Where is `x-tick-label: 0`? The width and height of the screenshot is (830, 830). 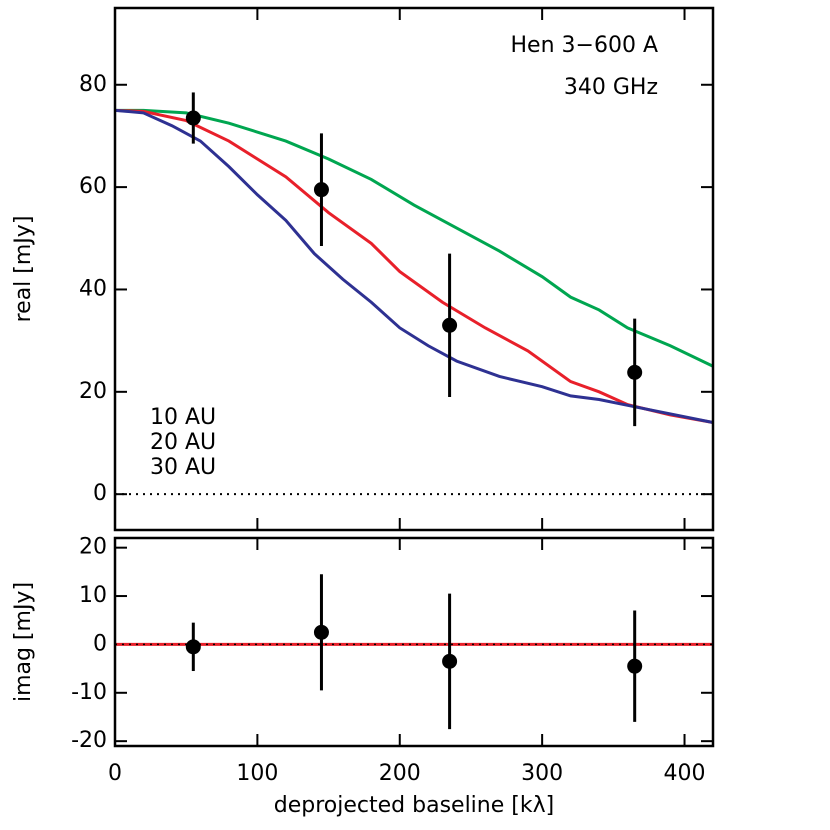
x-tick-label: 0 is located at coordinates (115, 773).